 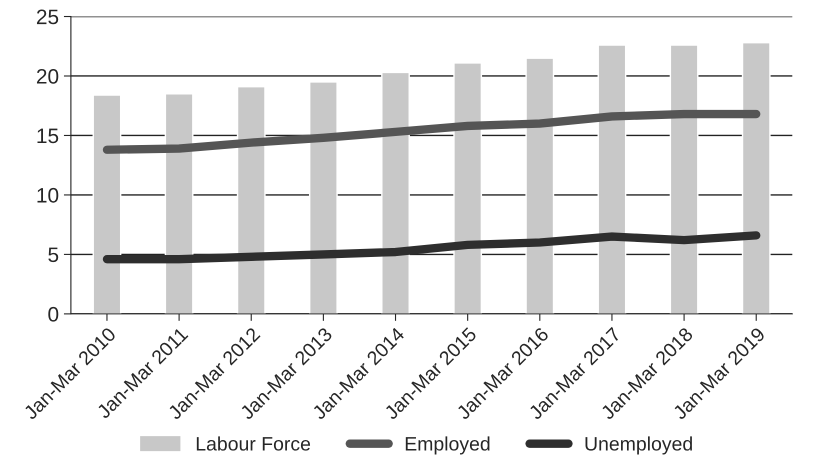 I want to click on y-tick-label: 0, so click(x=53, y=314).